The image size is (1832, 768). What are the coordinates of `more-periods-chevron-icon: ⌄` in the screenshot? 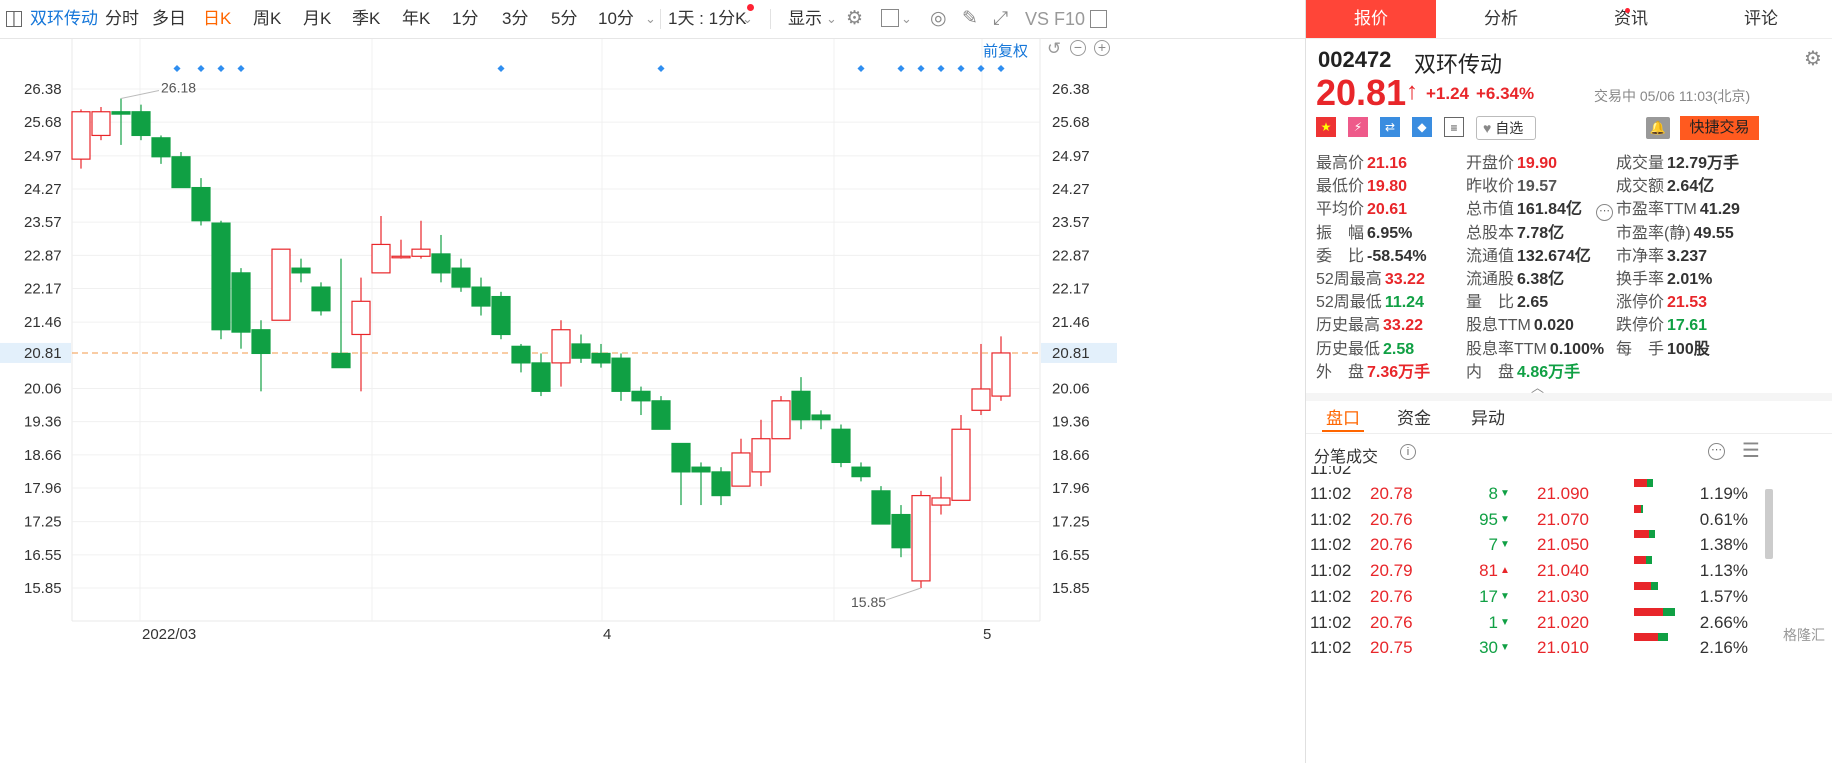 It's located at (650, 18).